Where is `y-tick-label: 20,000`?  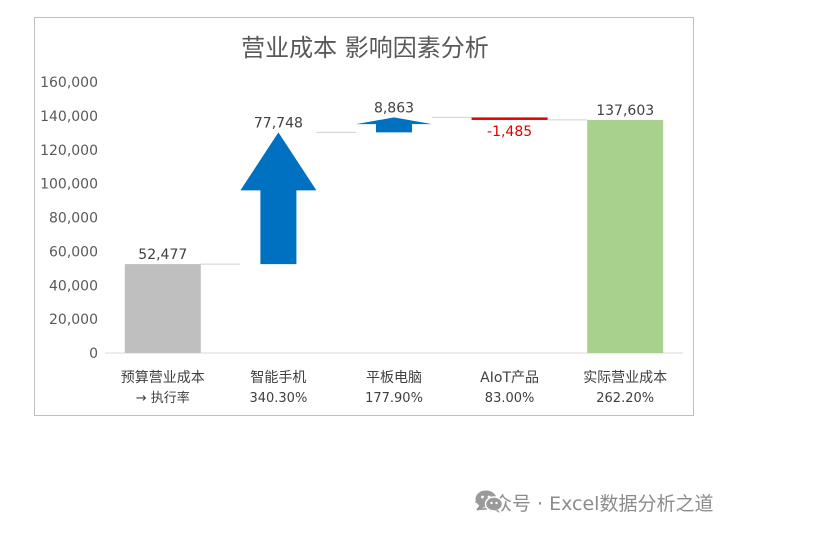
y-tick-label: 20,000 is located at coordinates (73, 320).